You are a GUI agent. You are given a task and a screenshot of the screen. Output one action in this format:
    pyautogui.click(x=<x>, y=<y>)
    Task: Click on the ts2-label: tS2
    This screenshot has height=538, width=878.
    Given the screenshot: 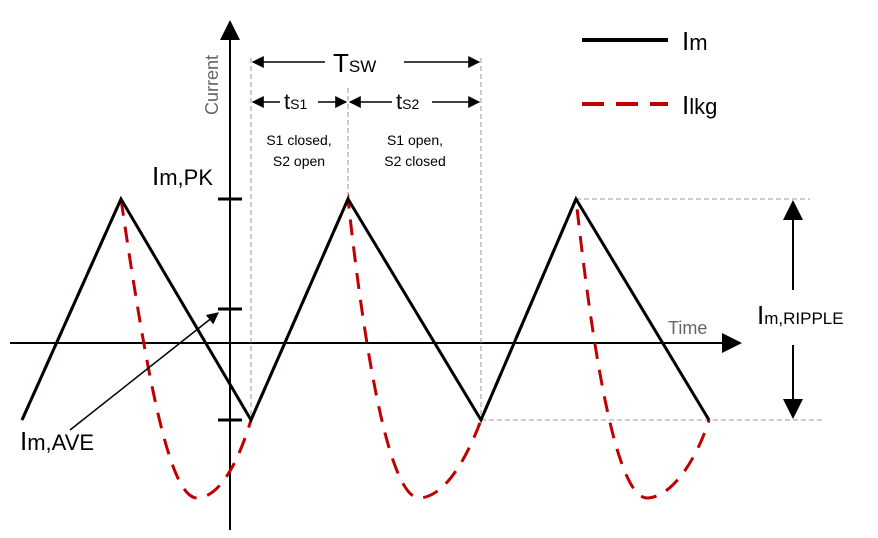 What is the action you would take?
    pyautogui.click(x=407, y=101)
    